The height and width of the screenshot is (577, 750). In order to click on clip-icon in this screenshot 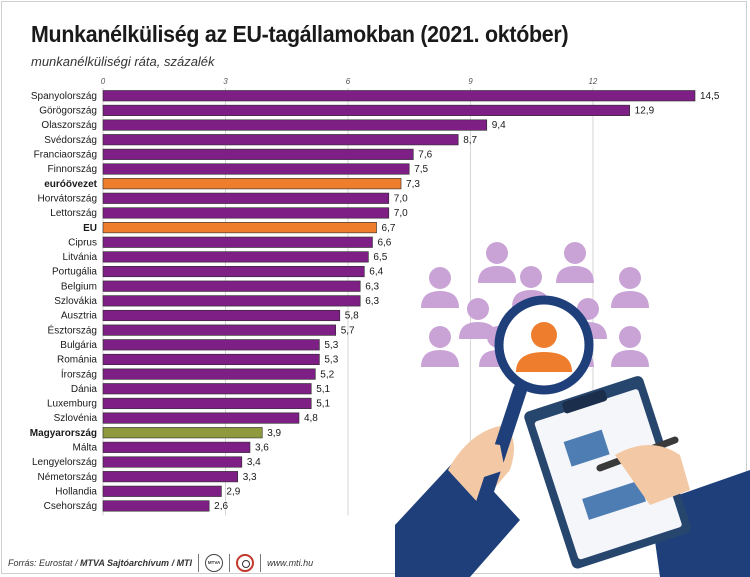, I will do `click(585, 401)`.